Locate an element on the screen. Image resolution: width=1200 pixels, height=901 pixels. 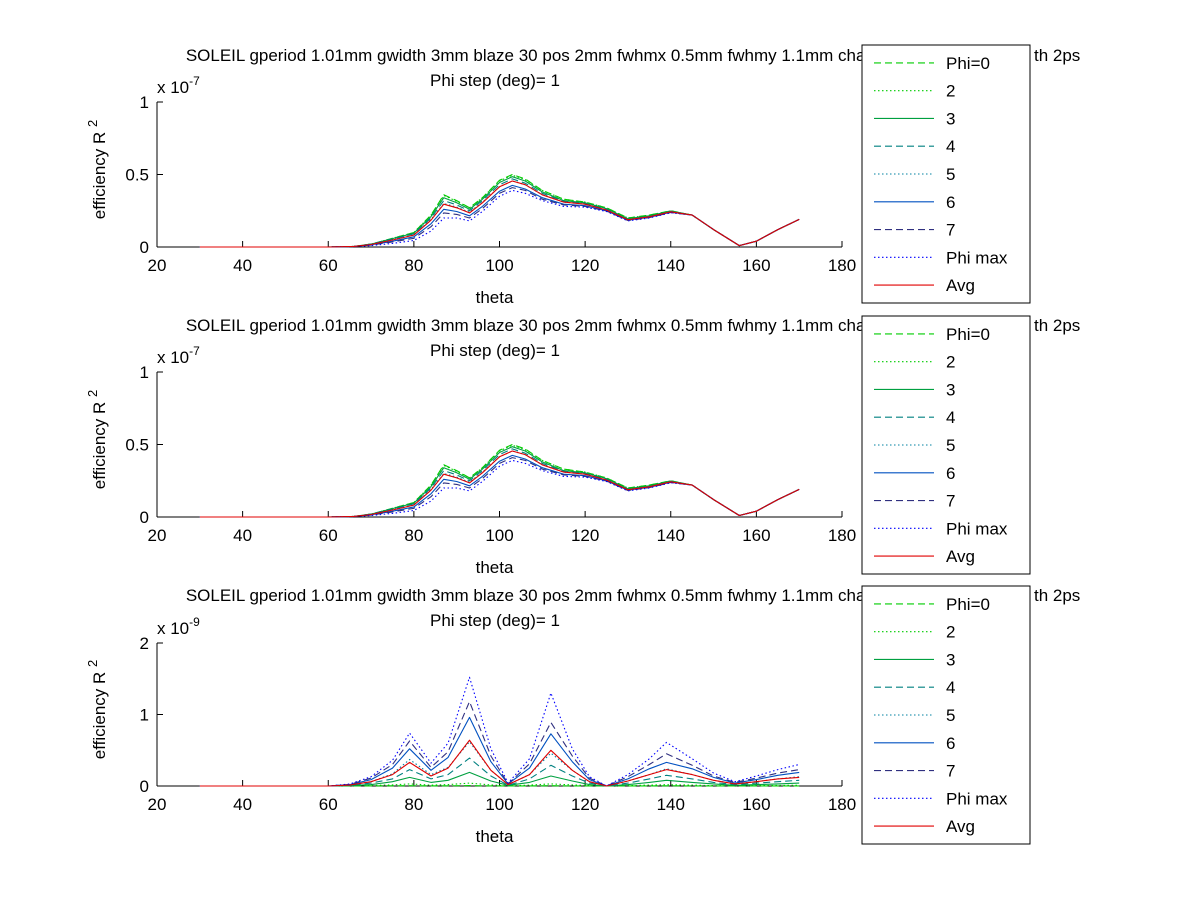
legend-box is located at coordinates (946, 445).